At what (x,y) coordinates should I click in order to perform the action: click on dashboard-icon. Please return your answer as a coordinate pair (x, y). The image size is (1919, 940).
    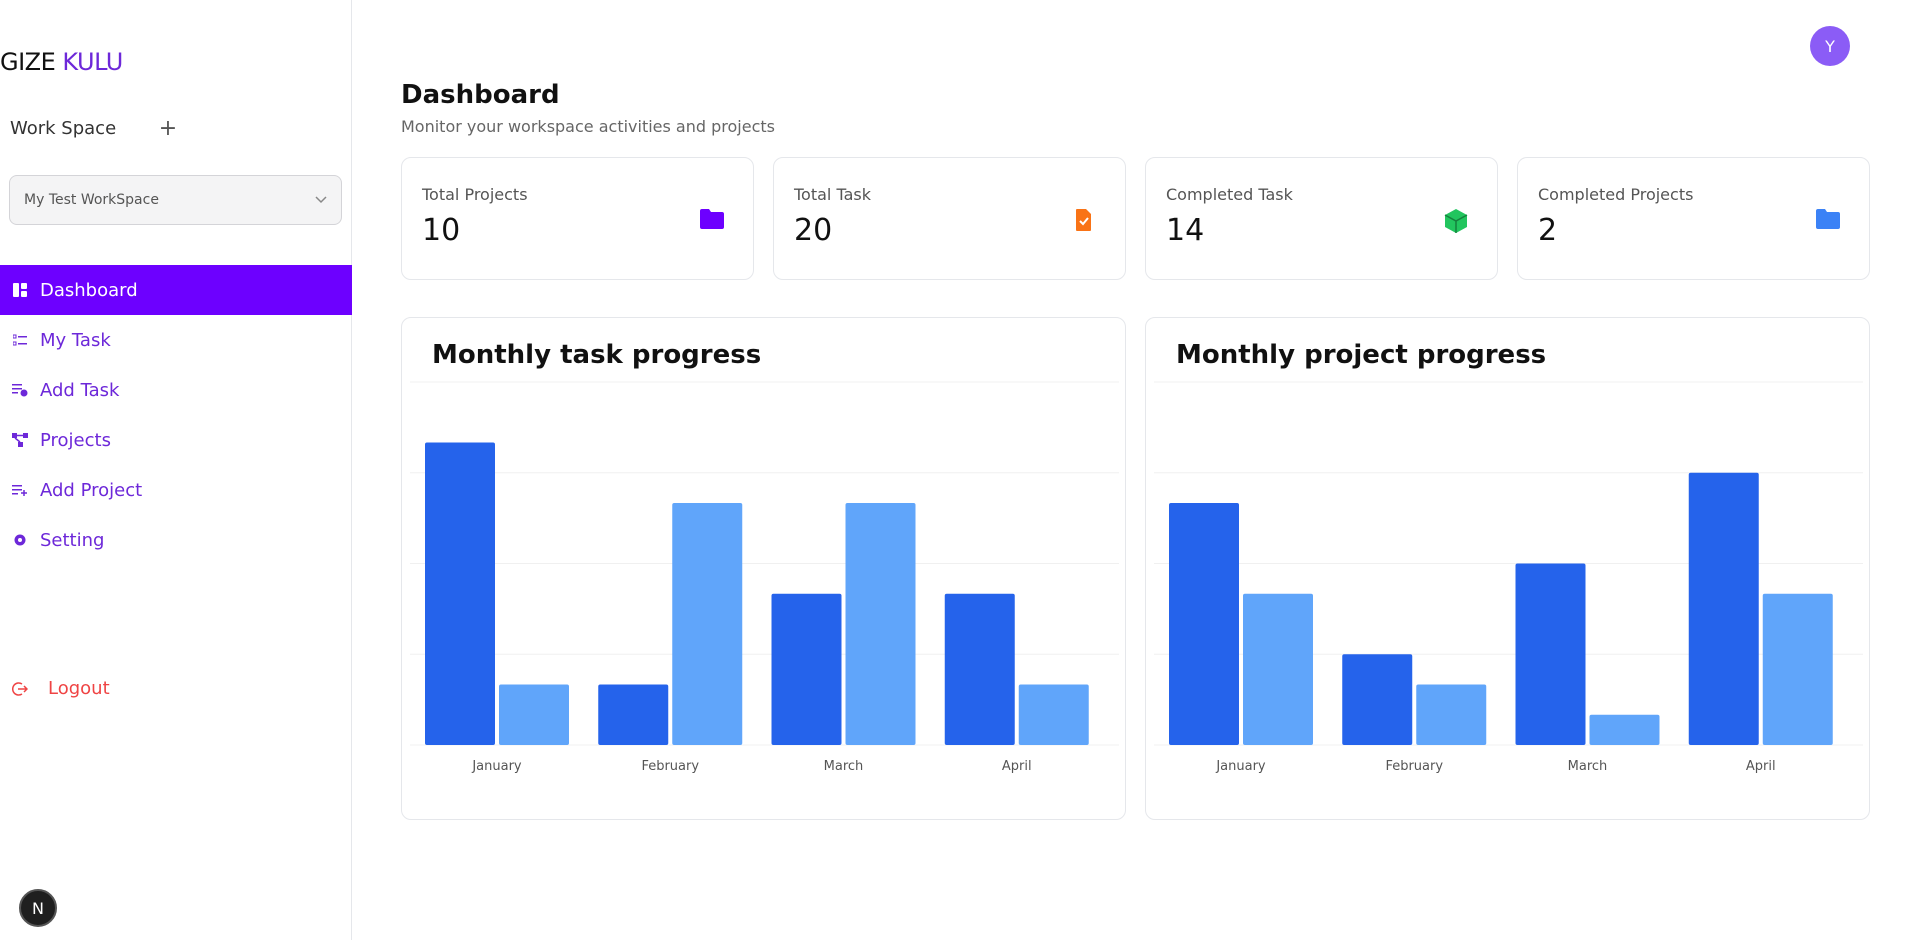
    Looking at the image, I should click on (20, 290).